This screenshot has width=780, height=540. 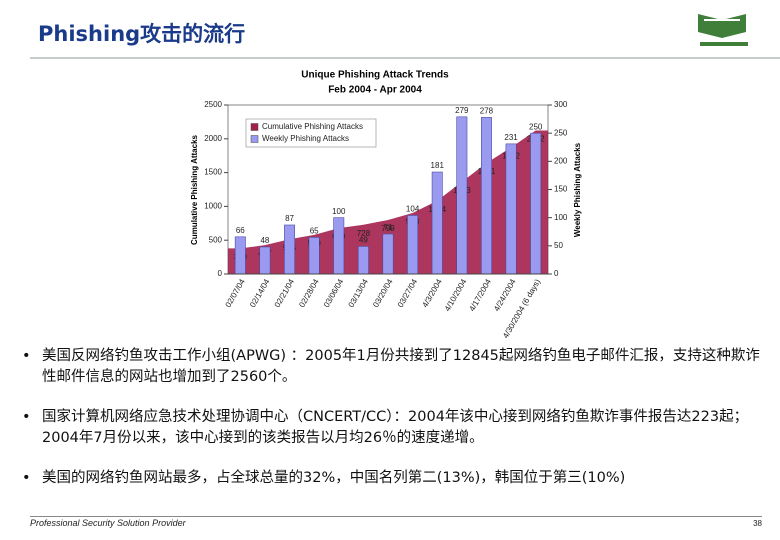 What do you see at coordinates (213, 138) in the screenshot?
I see `y-tick-label: 2000` at bounding box center [213, 138].